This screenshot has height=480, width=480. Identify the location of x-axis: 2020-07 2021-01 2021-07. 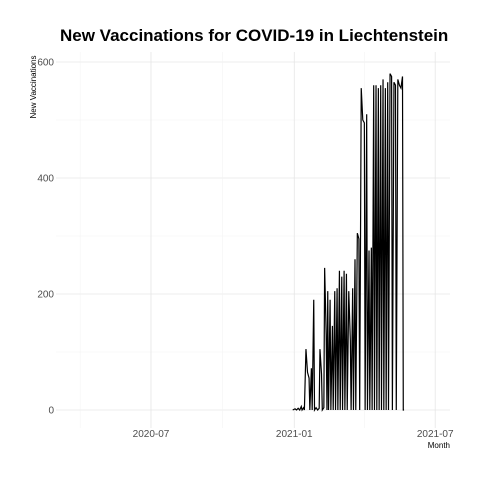
(293, 434).